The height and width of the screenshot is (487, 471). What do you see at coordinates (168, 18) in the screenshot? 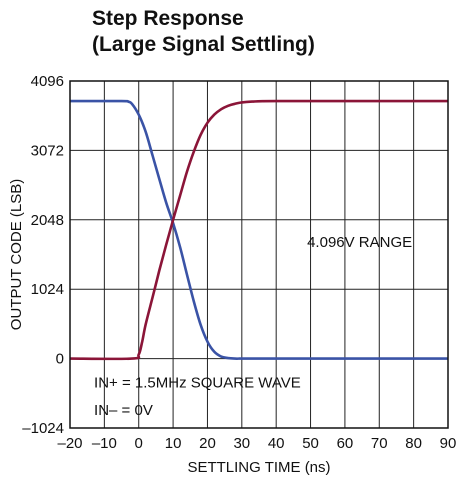
I see `chart-title-line-1: Step Response` at bounding box center [168, 18].